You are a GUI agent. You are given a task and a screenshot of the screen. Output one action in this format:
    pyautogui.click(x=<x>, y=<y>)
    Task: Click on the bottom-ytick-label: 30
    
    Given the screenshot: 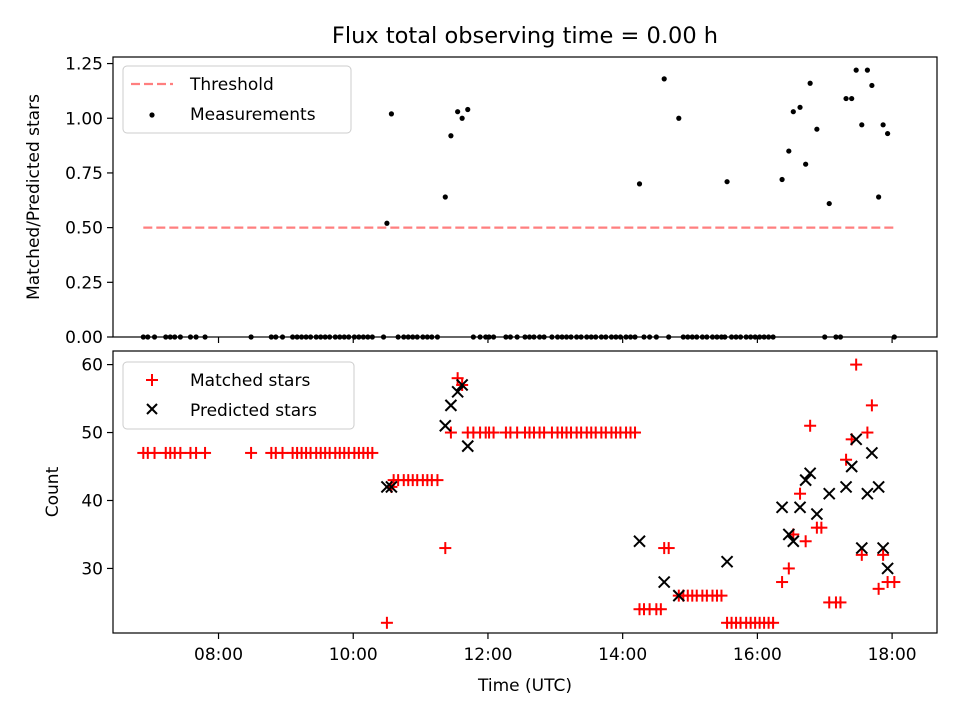 What is the action you would take?
    pyautogui.click(x=92, y=569)
    